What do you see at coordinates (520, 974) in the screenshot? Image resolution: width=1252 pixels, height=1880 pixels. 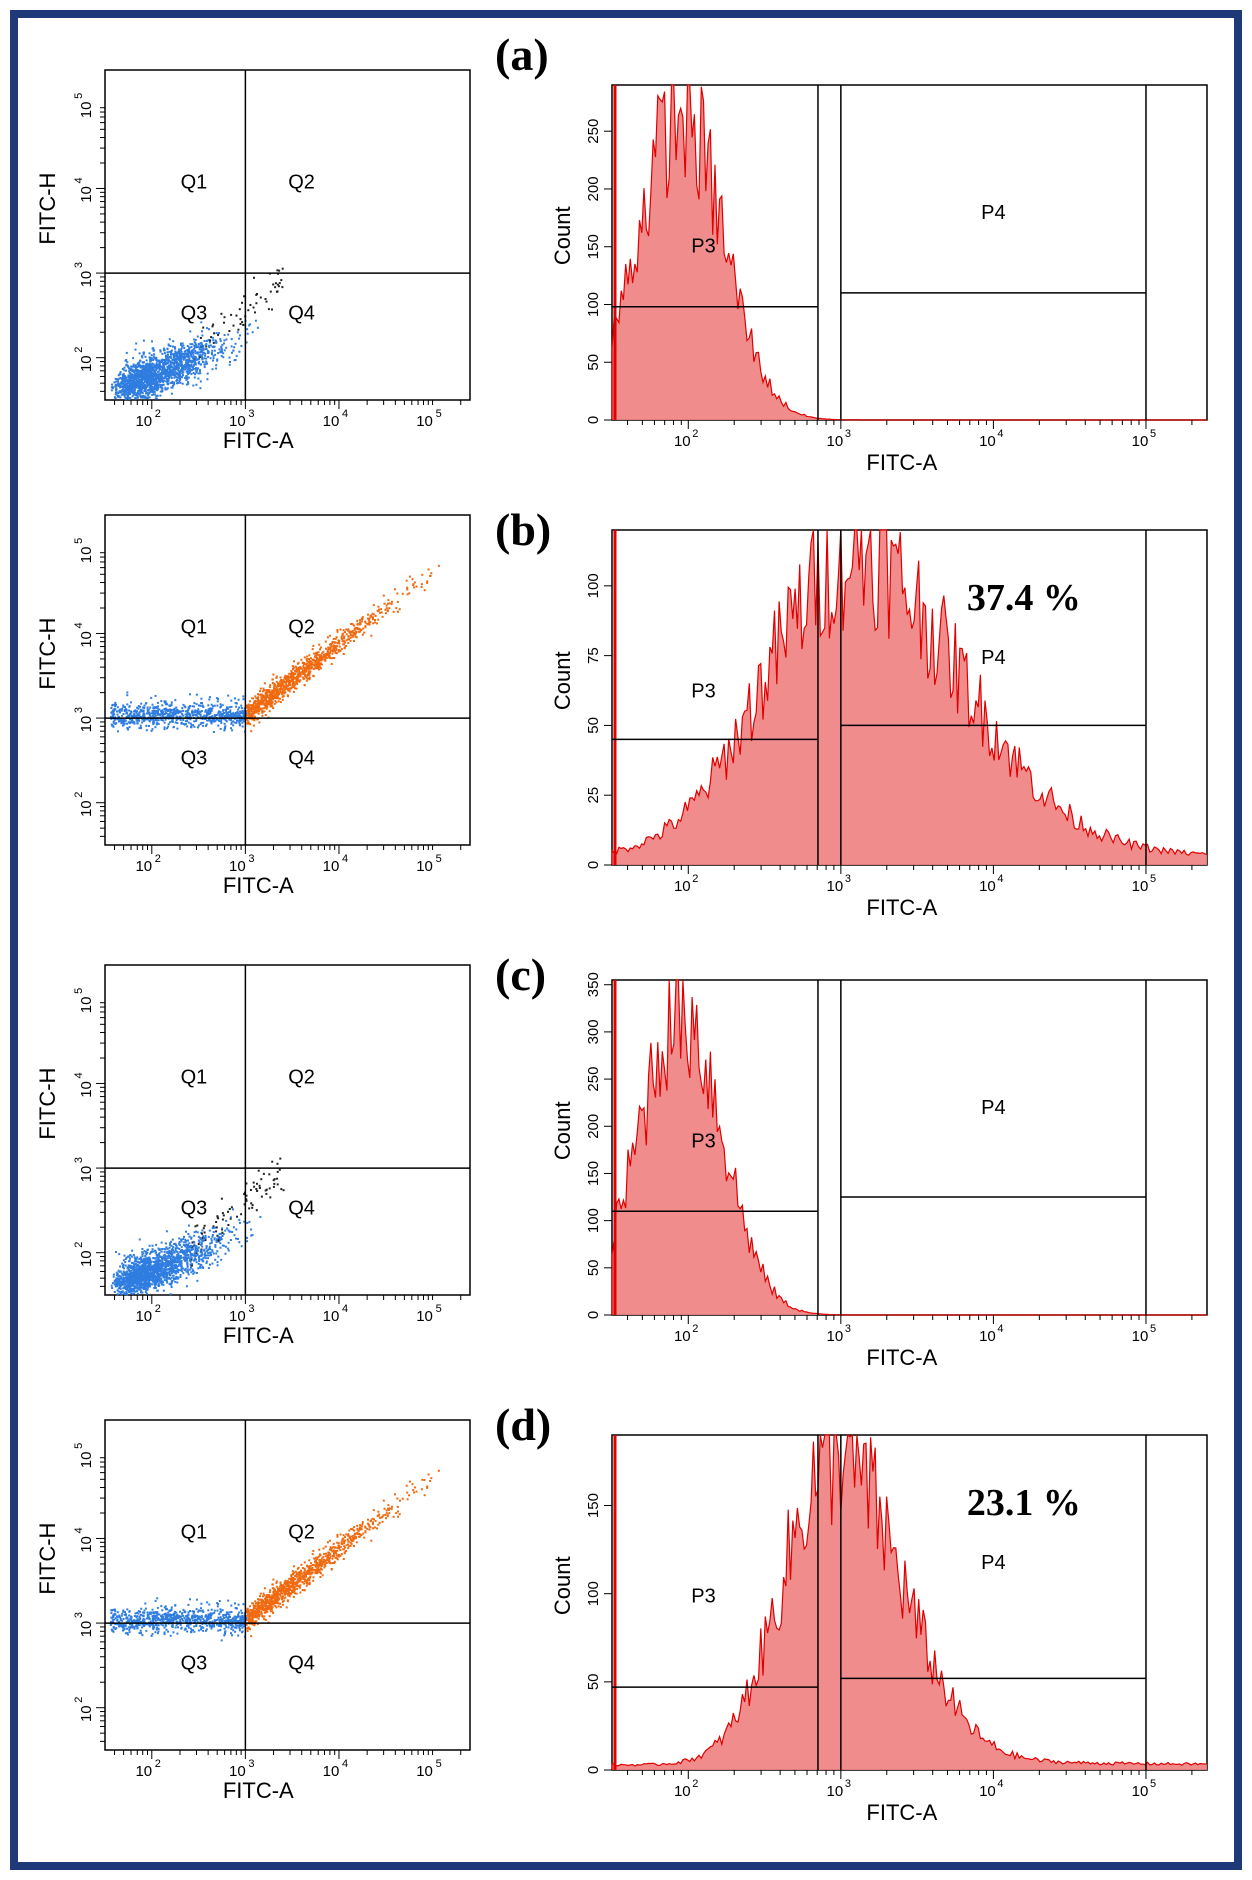 I see `panel-label: (c)` at bounding box center [520, 974].